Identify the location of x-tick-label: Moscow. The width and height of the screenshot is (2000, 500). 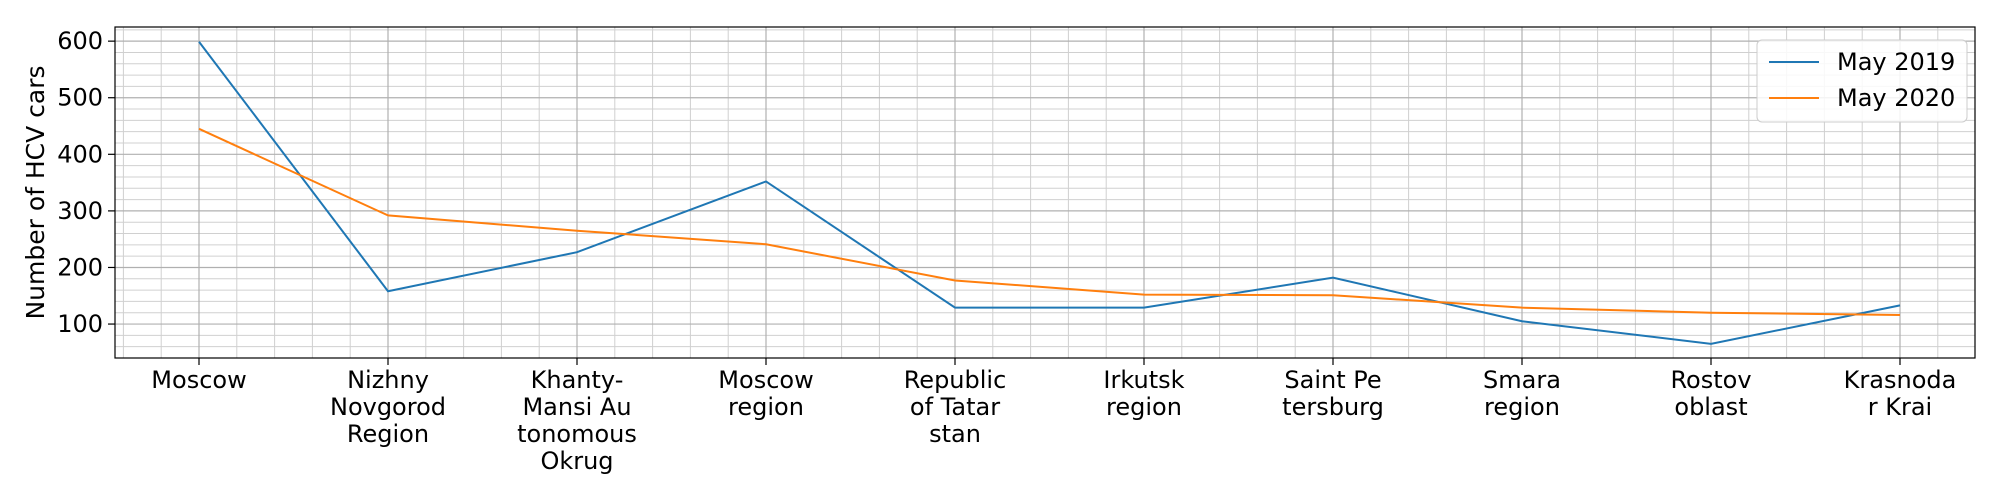
(198, 380).